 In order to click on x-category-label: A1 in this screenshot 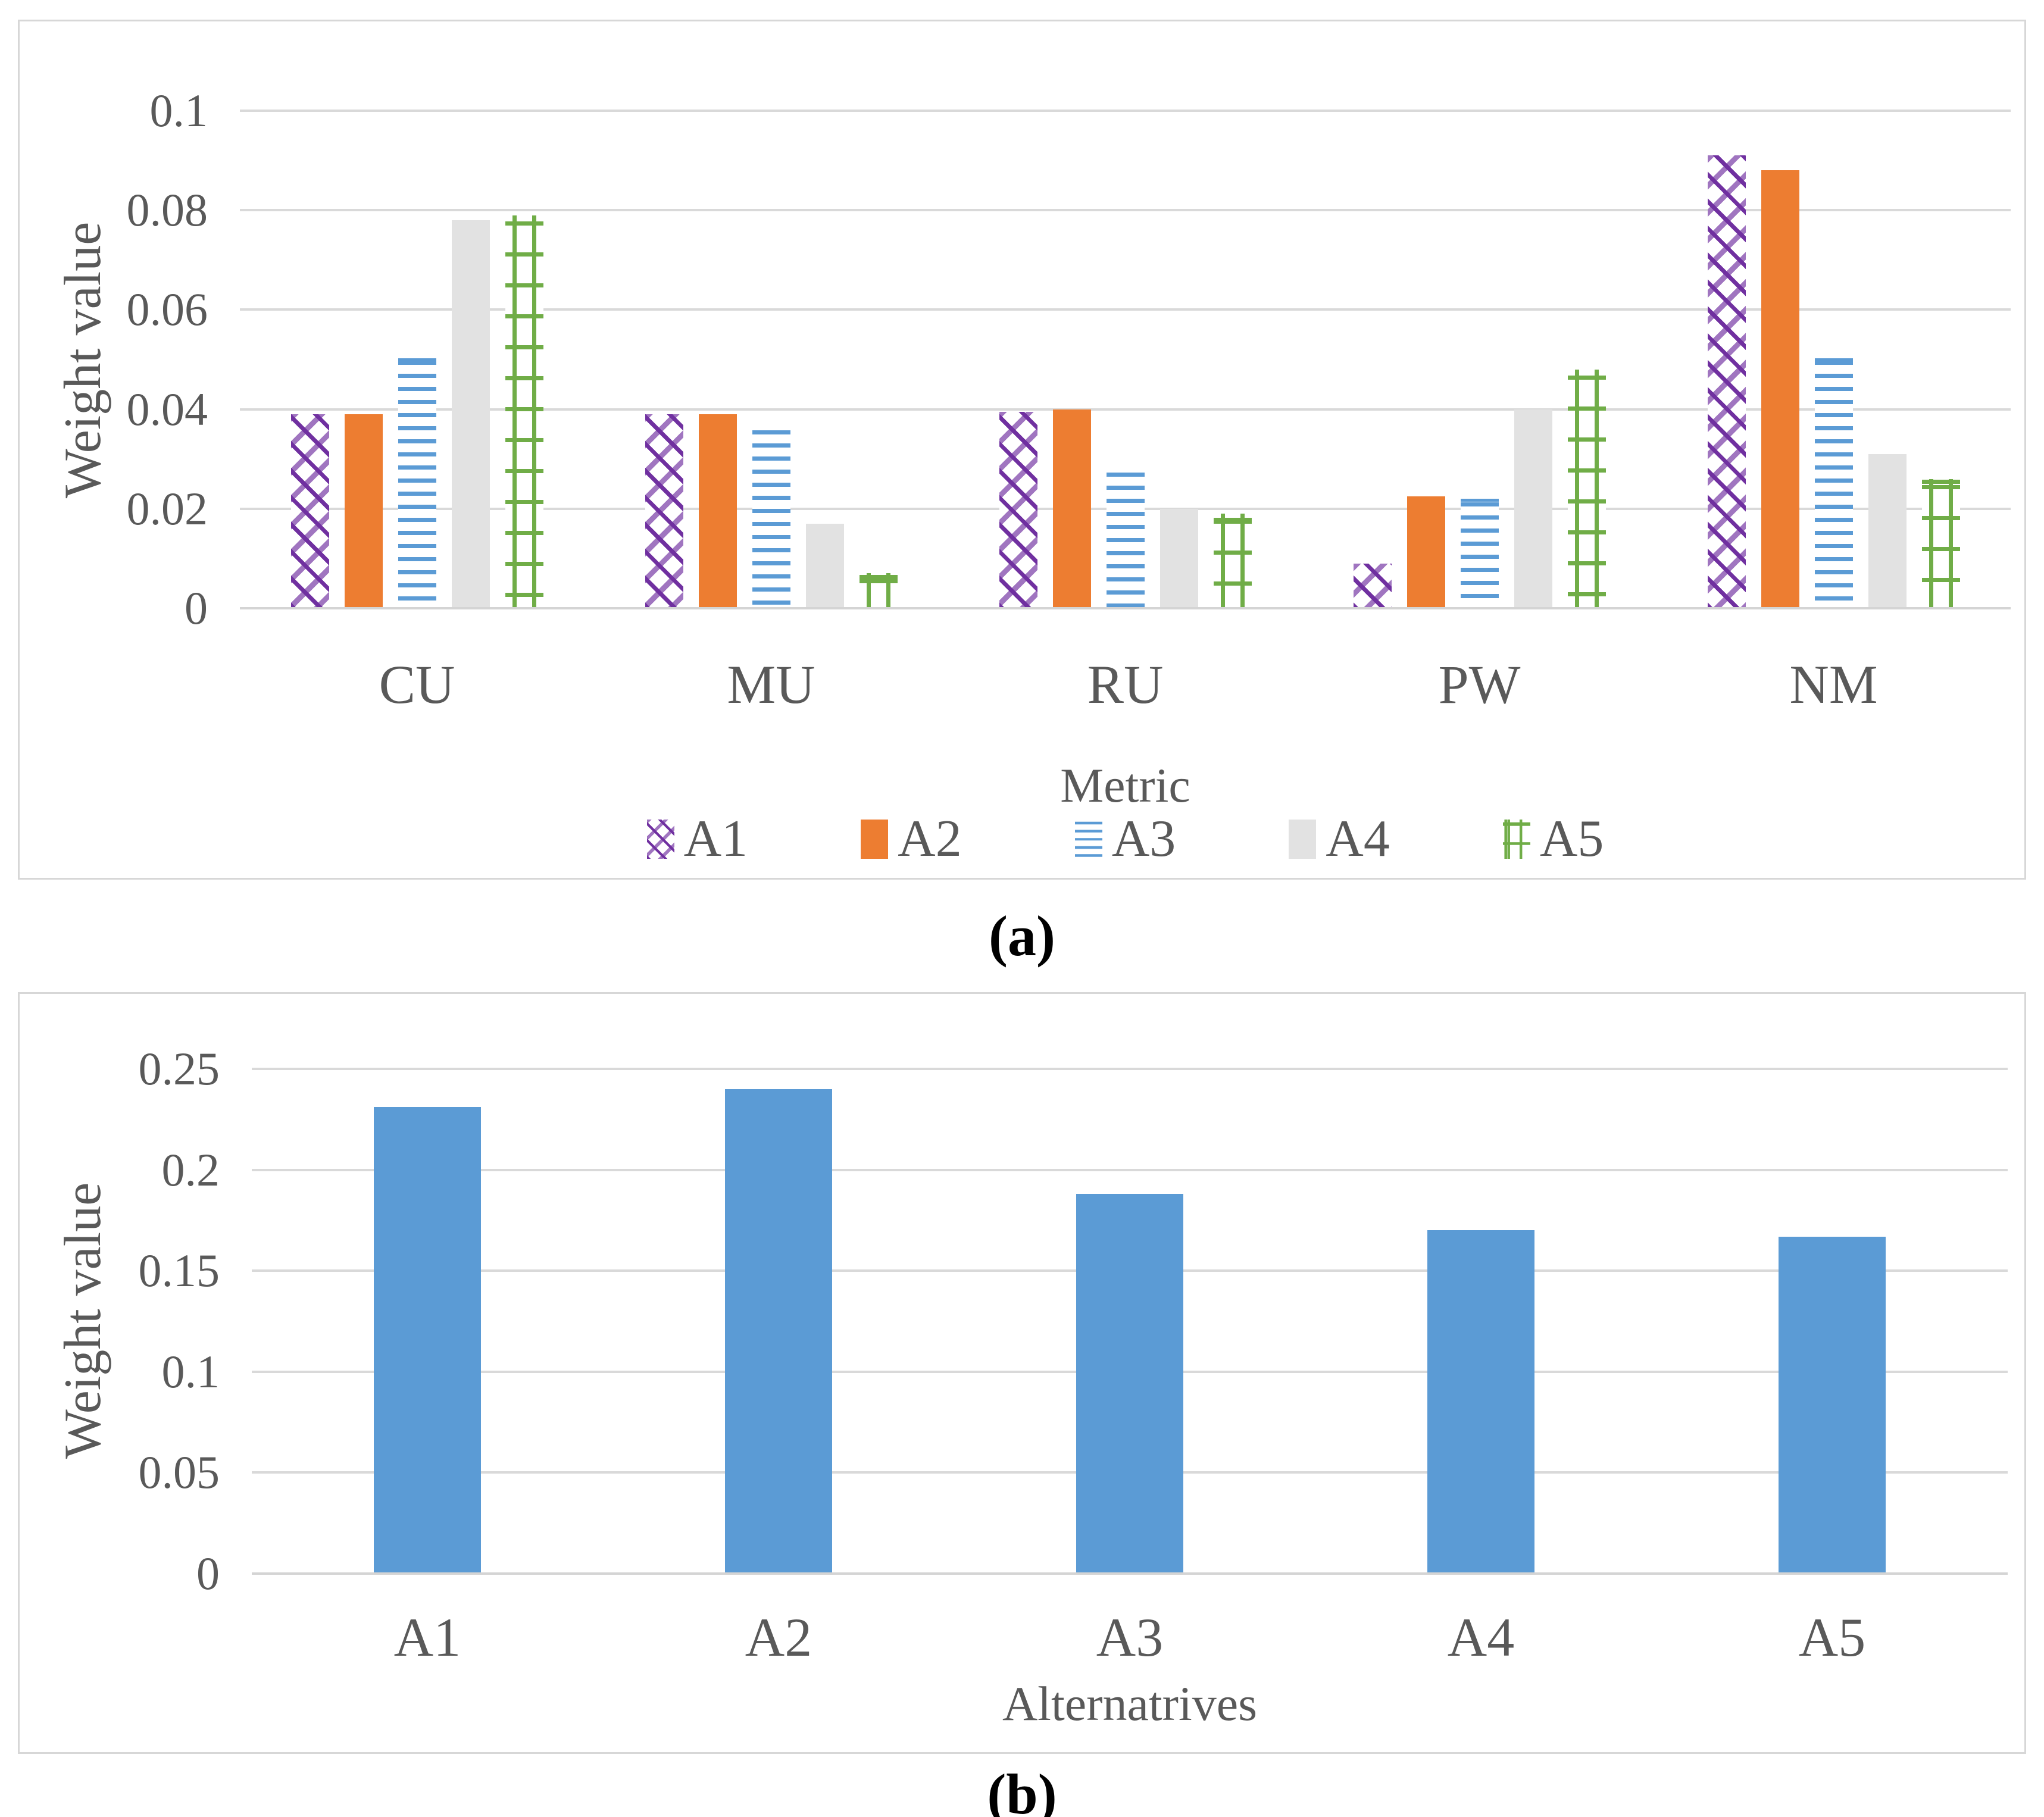, I will do `click(427, 1637)`.